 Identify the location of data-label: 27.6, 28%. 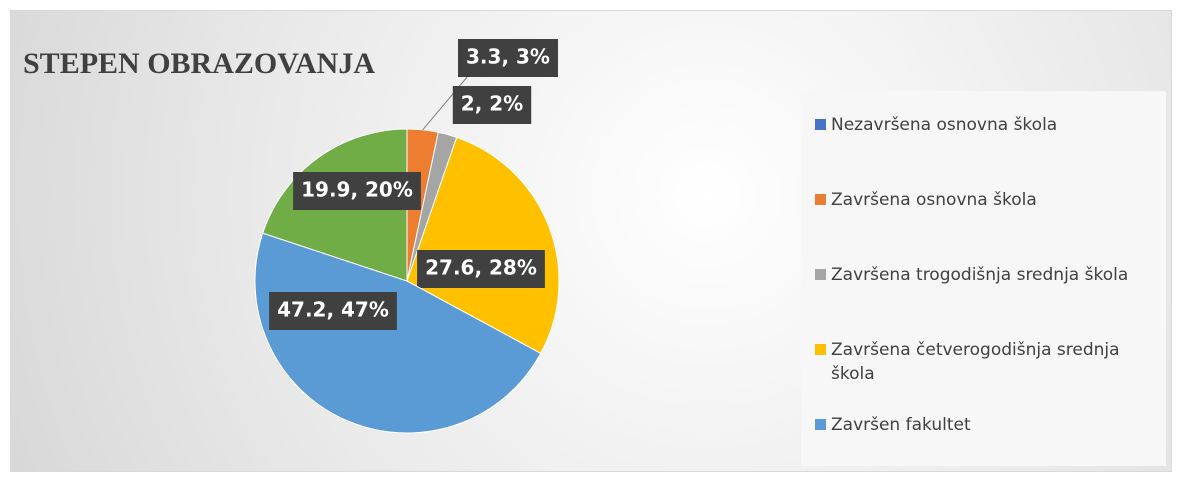
(481, 269).